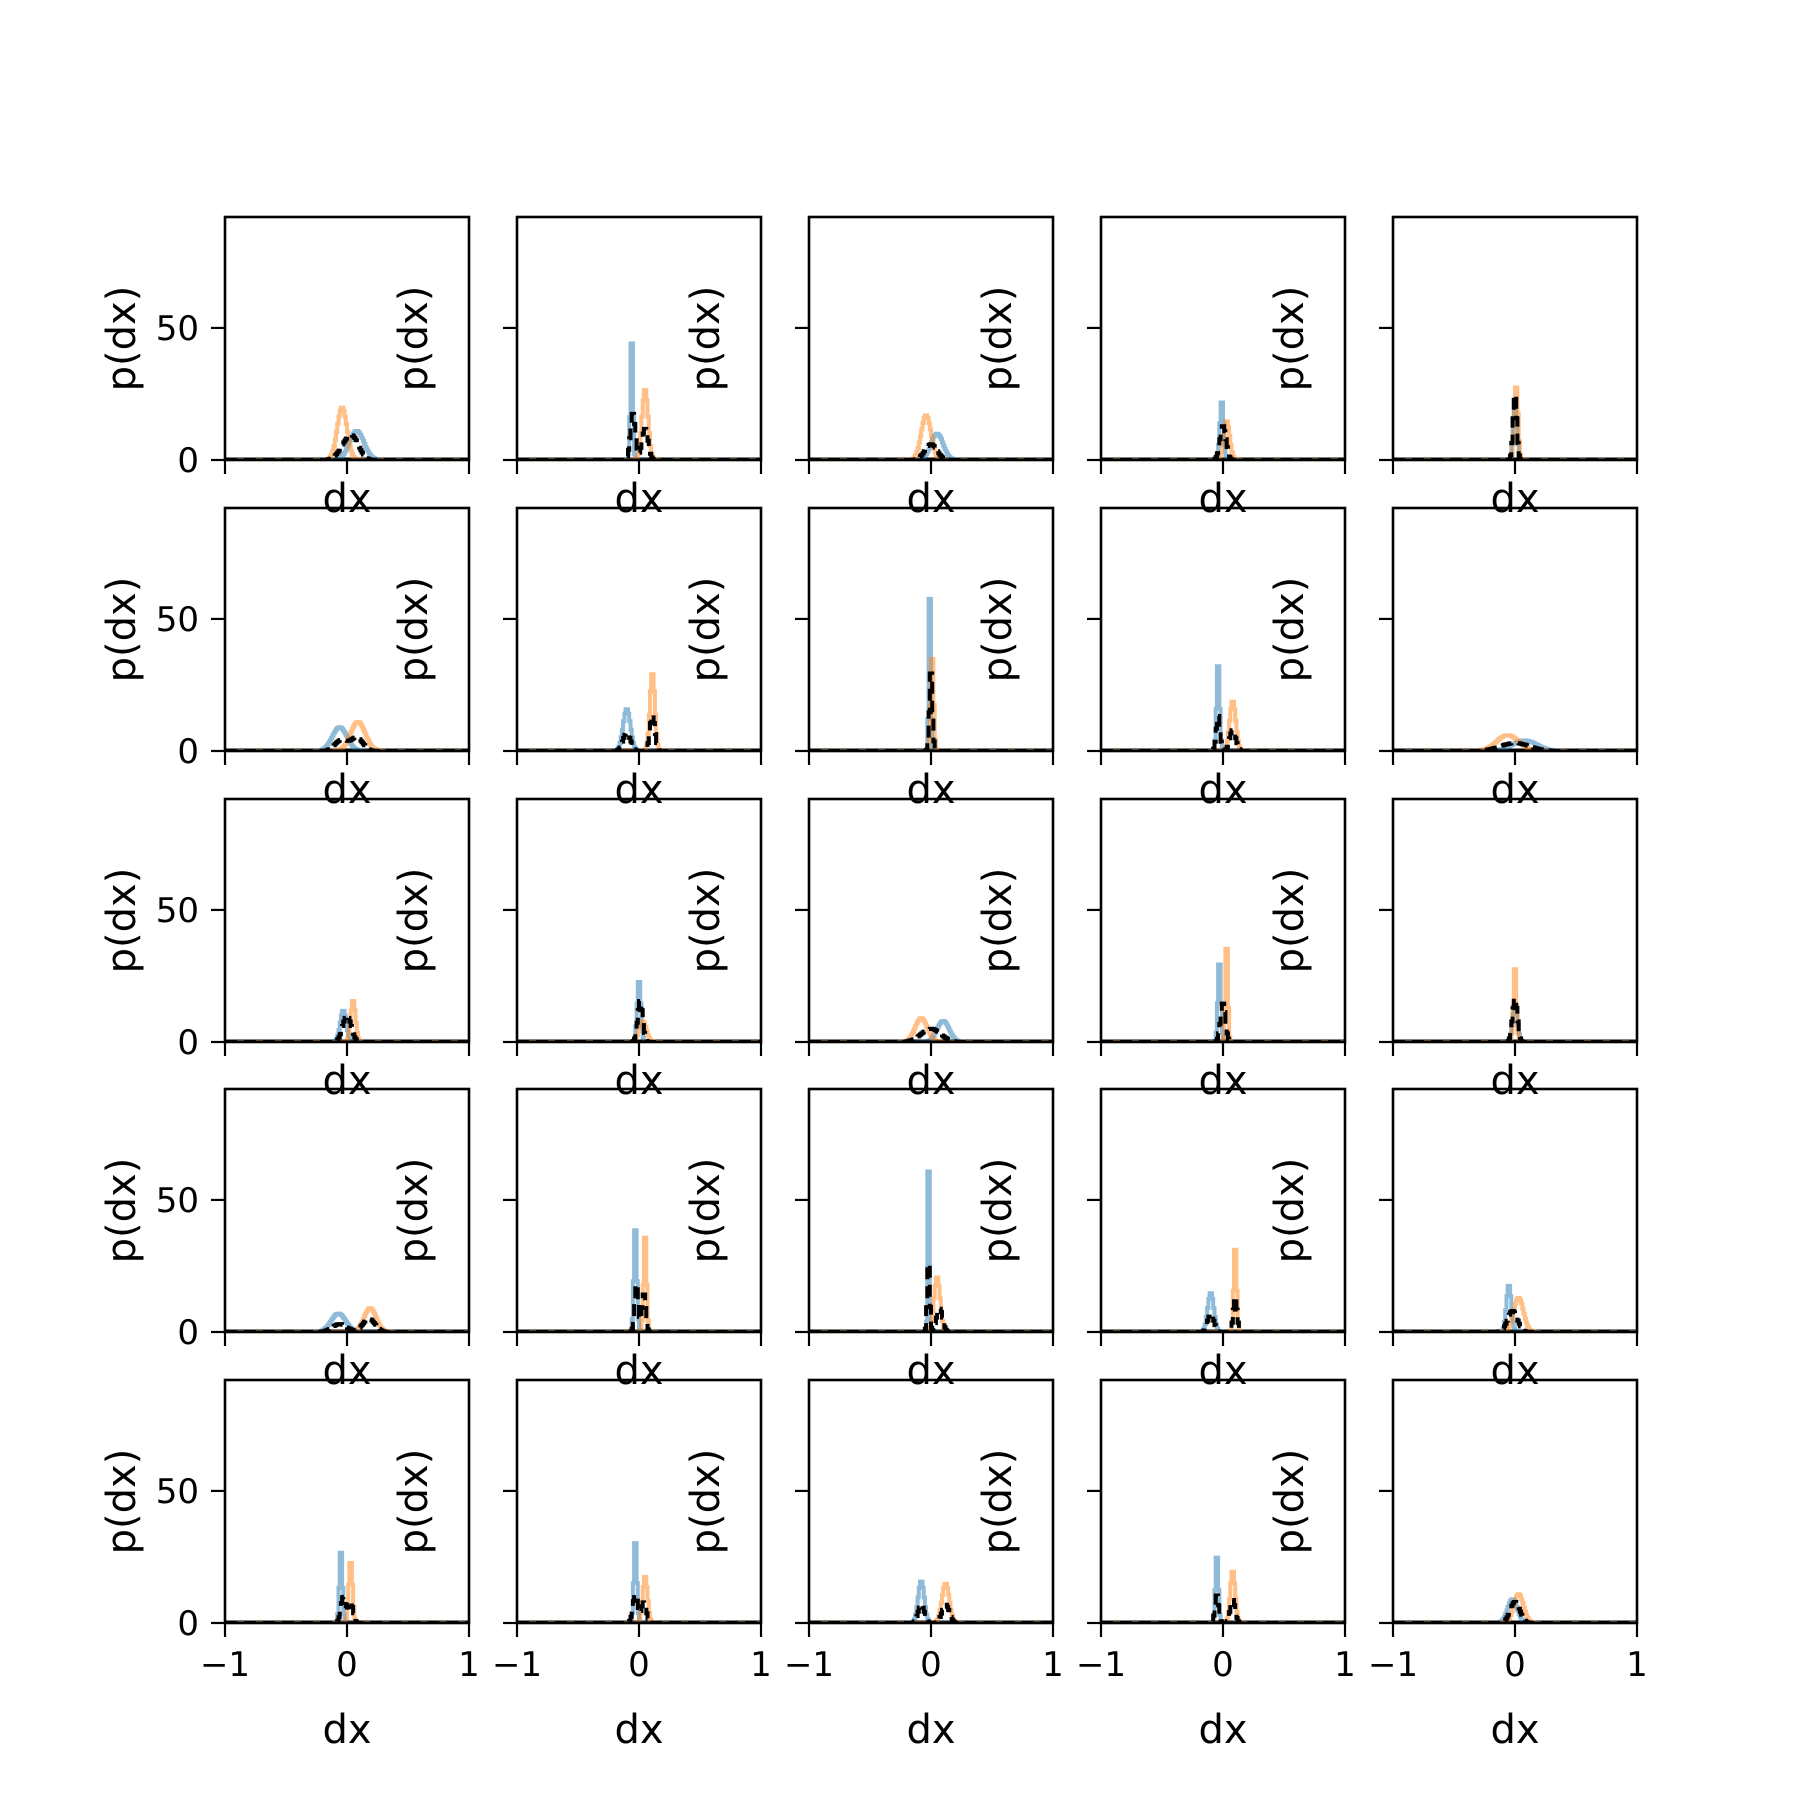 The height and width of the screenshot is (1800, 1800). What do you see at coordinates (869, 950) in the screenshot?
I see `subplot-r3-c3: dx p(dx)` at bounding box center [869, 950].